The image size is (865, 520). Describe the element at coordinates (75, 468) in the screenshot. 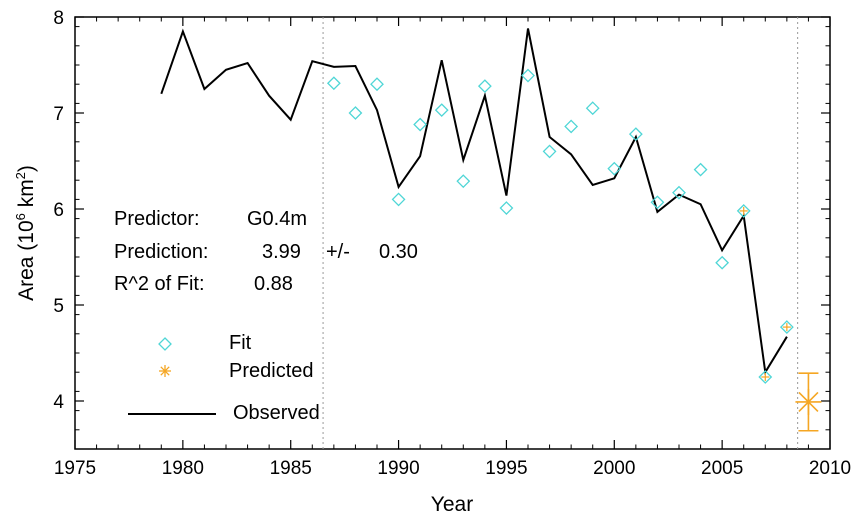

I see `x-tick-label: 1975` at that location.